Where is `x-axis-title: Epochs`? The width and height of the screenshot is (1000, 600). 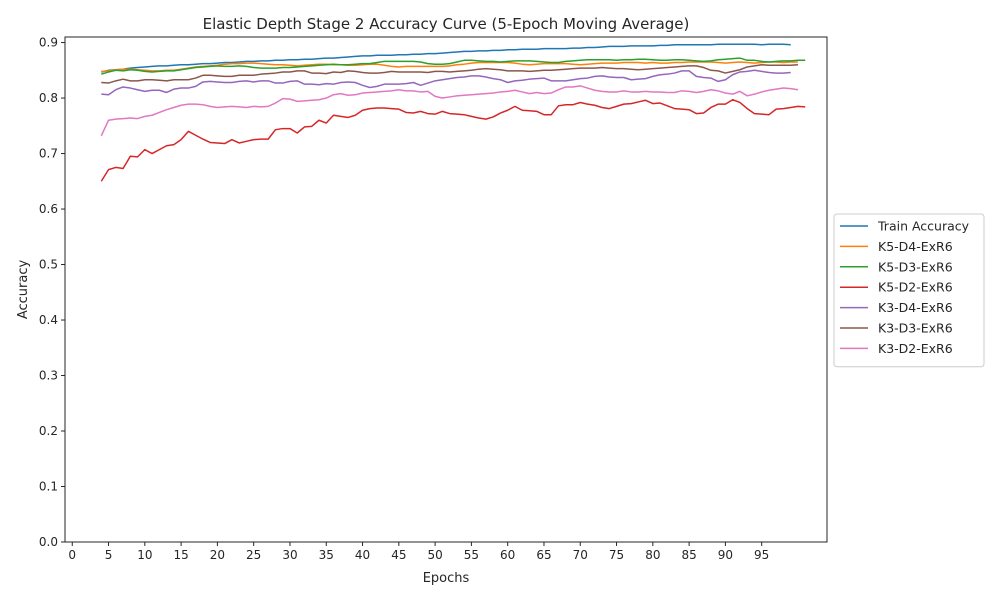 x-axis-title: Epochs is located at coordinates (446, 578).